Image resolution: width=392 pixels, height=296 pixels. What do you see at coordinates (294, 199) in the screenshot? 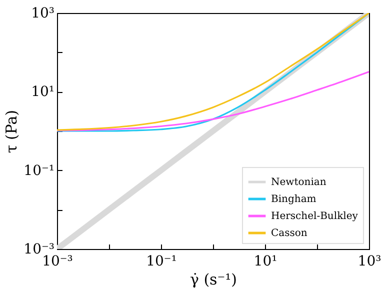
I see `legend-label: Bingham` at bounding box center [294, 199].